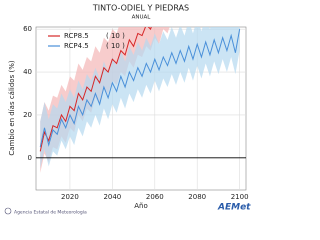 This screenshot has width=320, height=240. What do you see at coordinates (70, 197) in the screenshot?
I see `x-tick-label: 2020` at bounding box center [70, 197].